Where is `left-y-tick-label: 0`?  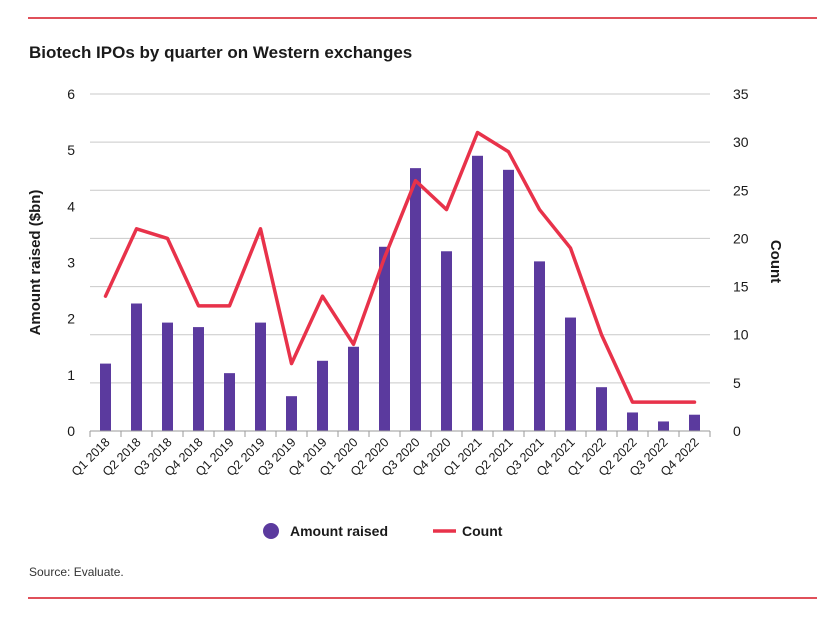
left-y-tick-label: 0 is located at coordinates (71, 431).